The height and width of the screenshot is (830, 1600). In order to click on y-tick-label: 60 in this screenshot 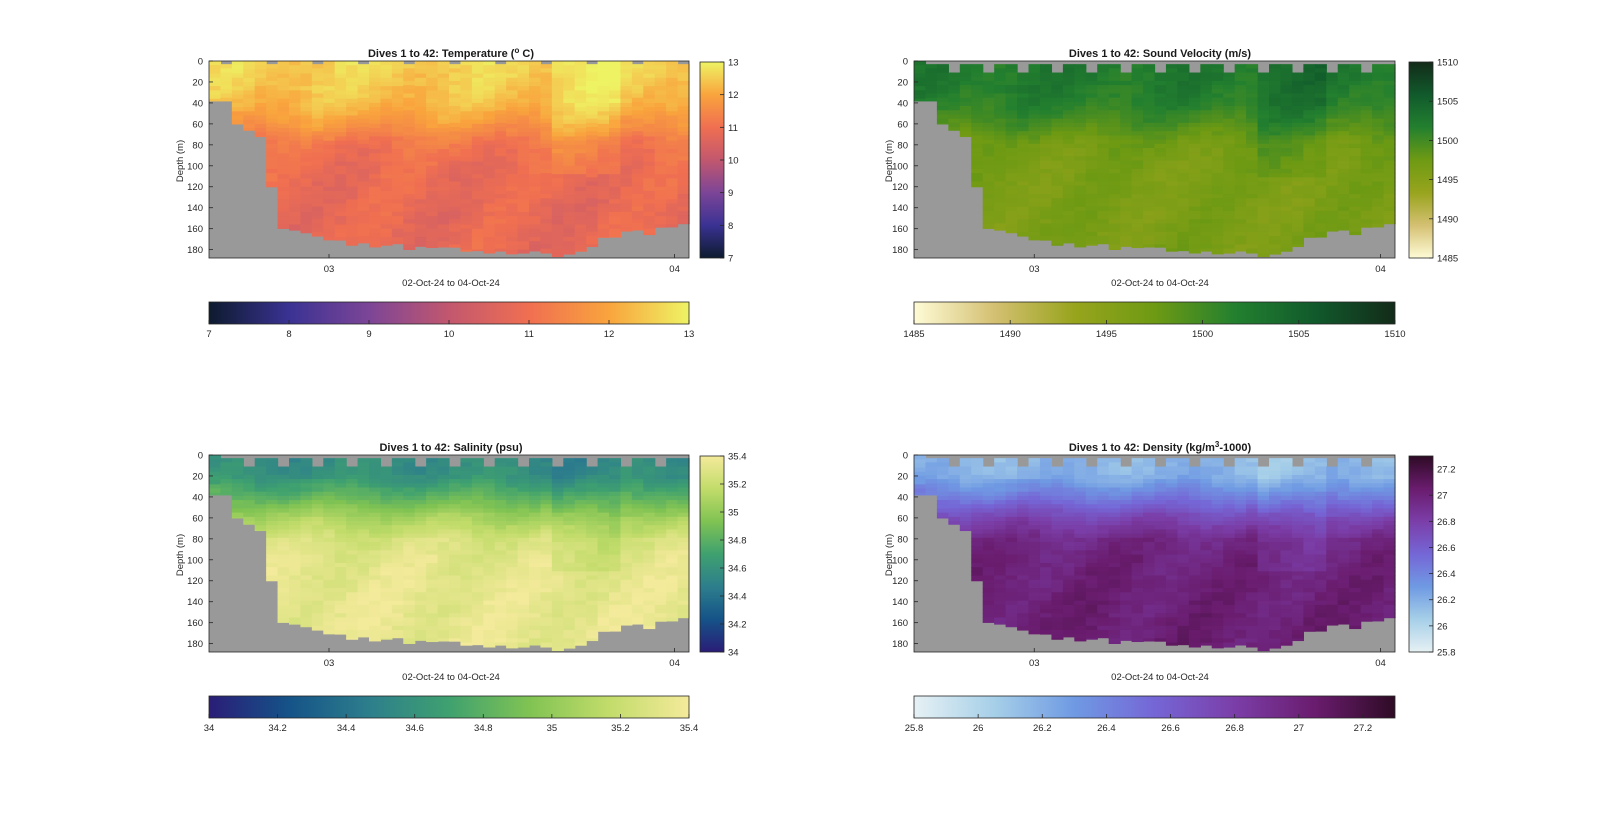, I will do `click(197, 124)`.